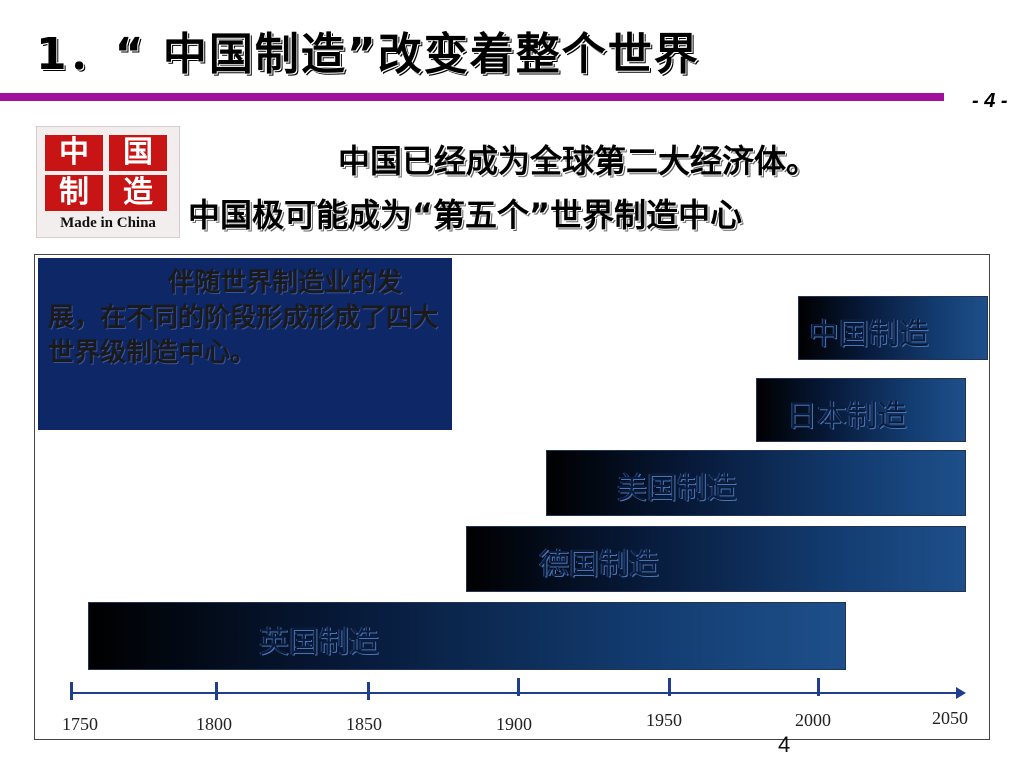 The width and height of the screenshot is (1024, 768). I want to click on info-box: 伴随世界制造业的发展，在不同的阶段形成形成了四大世界级制造中心。, so click(245, 344).